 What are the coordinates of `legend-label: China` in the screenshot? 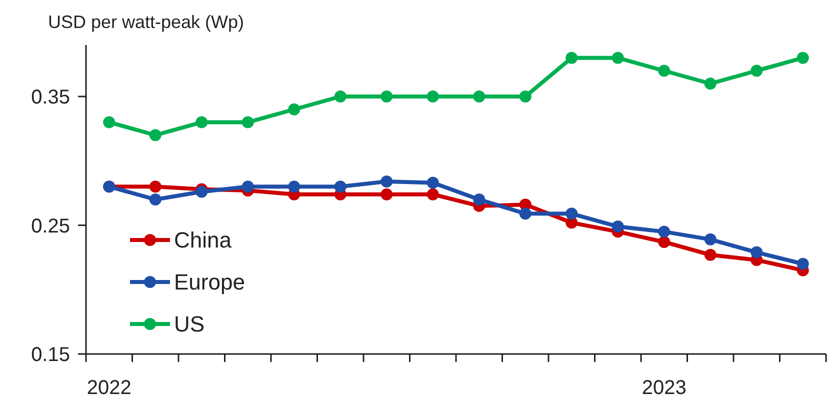 It's located at (203, 240).